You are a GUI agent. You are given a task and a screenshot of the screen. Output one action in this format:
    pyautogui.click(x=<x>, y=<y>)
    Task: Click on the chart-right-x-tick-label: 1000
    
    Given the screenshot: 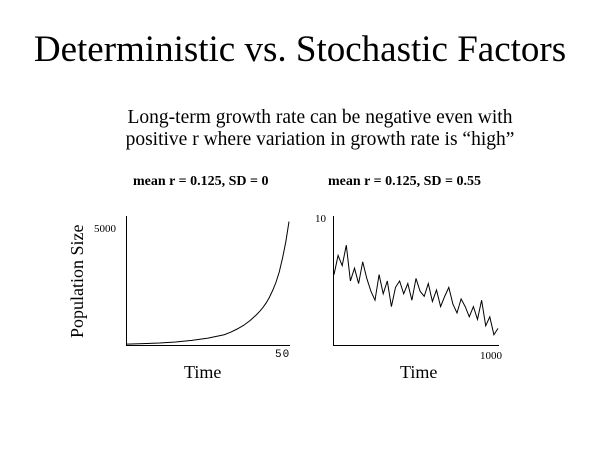 What is the action you would take?
    pyautogui.click(x=491, y=356)
    